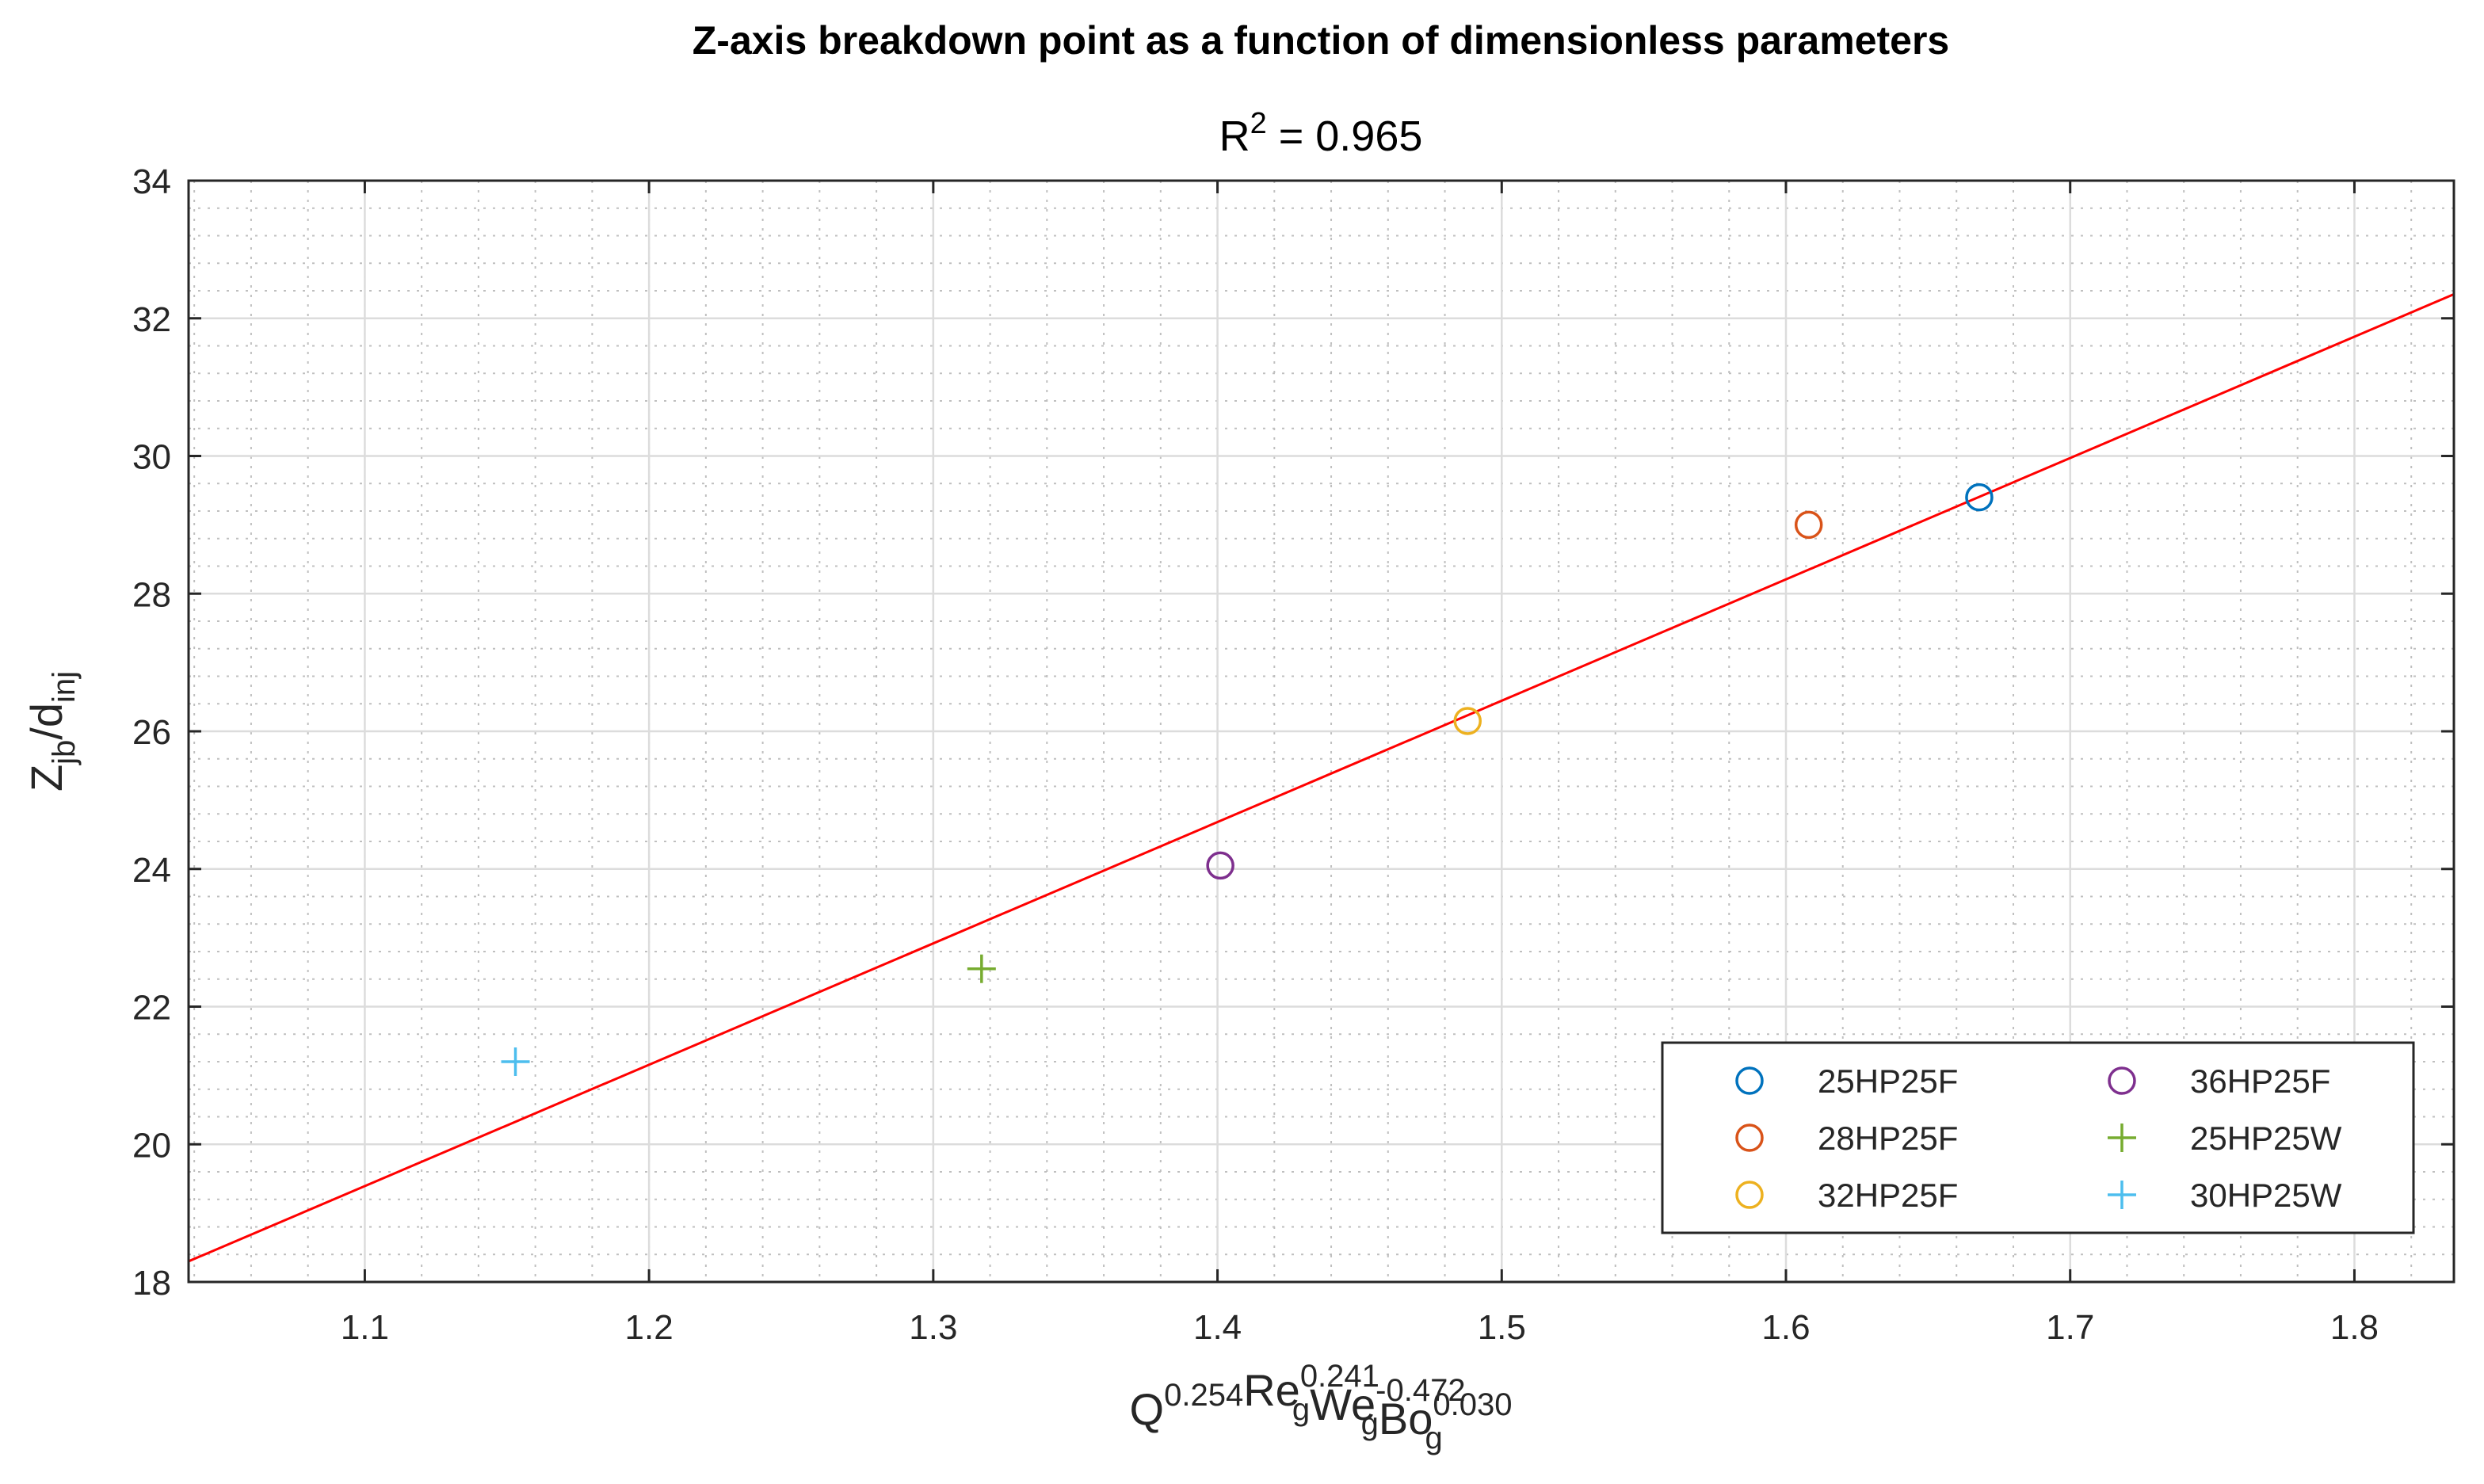  What do you see at coordinates (2354, 1327) in the screenshot?
I see `x-tick-label: 1.8` at bounding box center [2354, 1327].